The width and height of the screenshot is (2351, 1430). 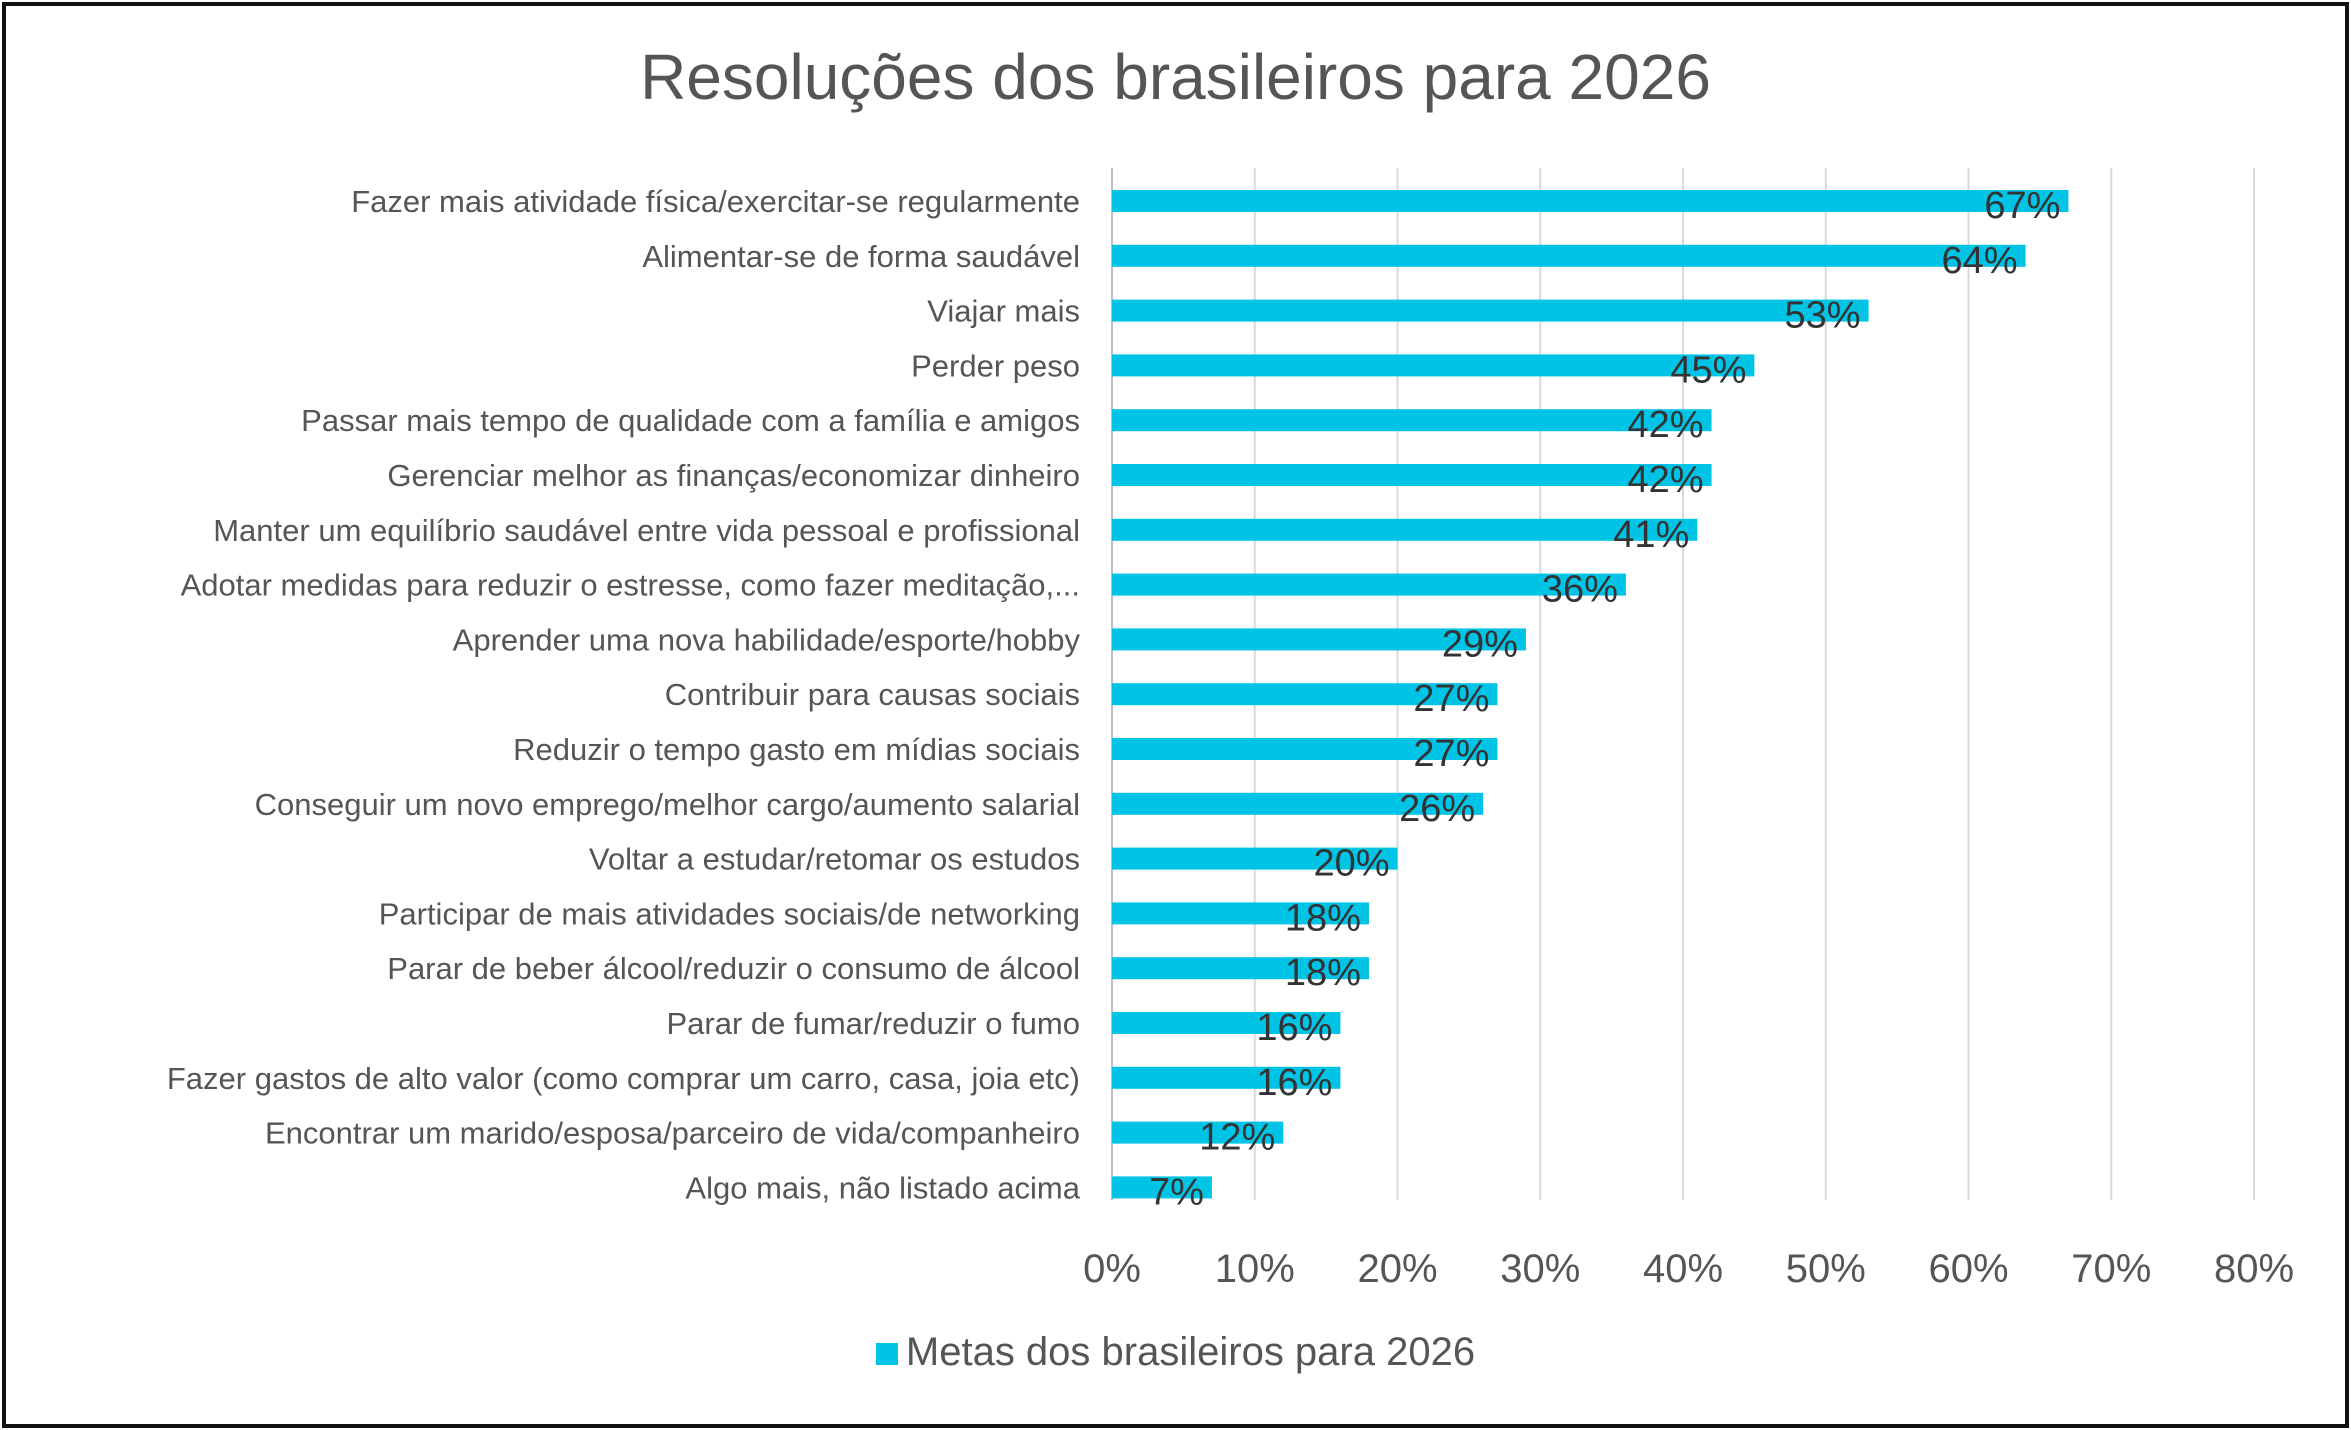 I want to click on data-label: 67%, so click(x=2022, y=206).